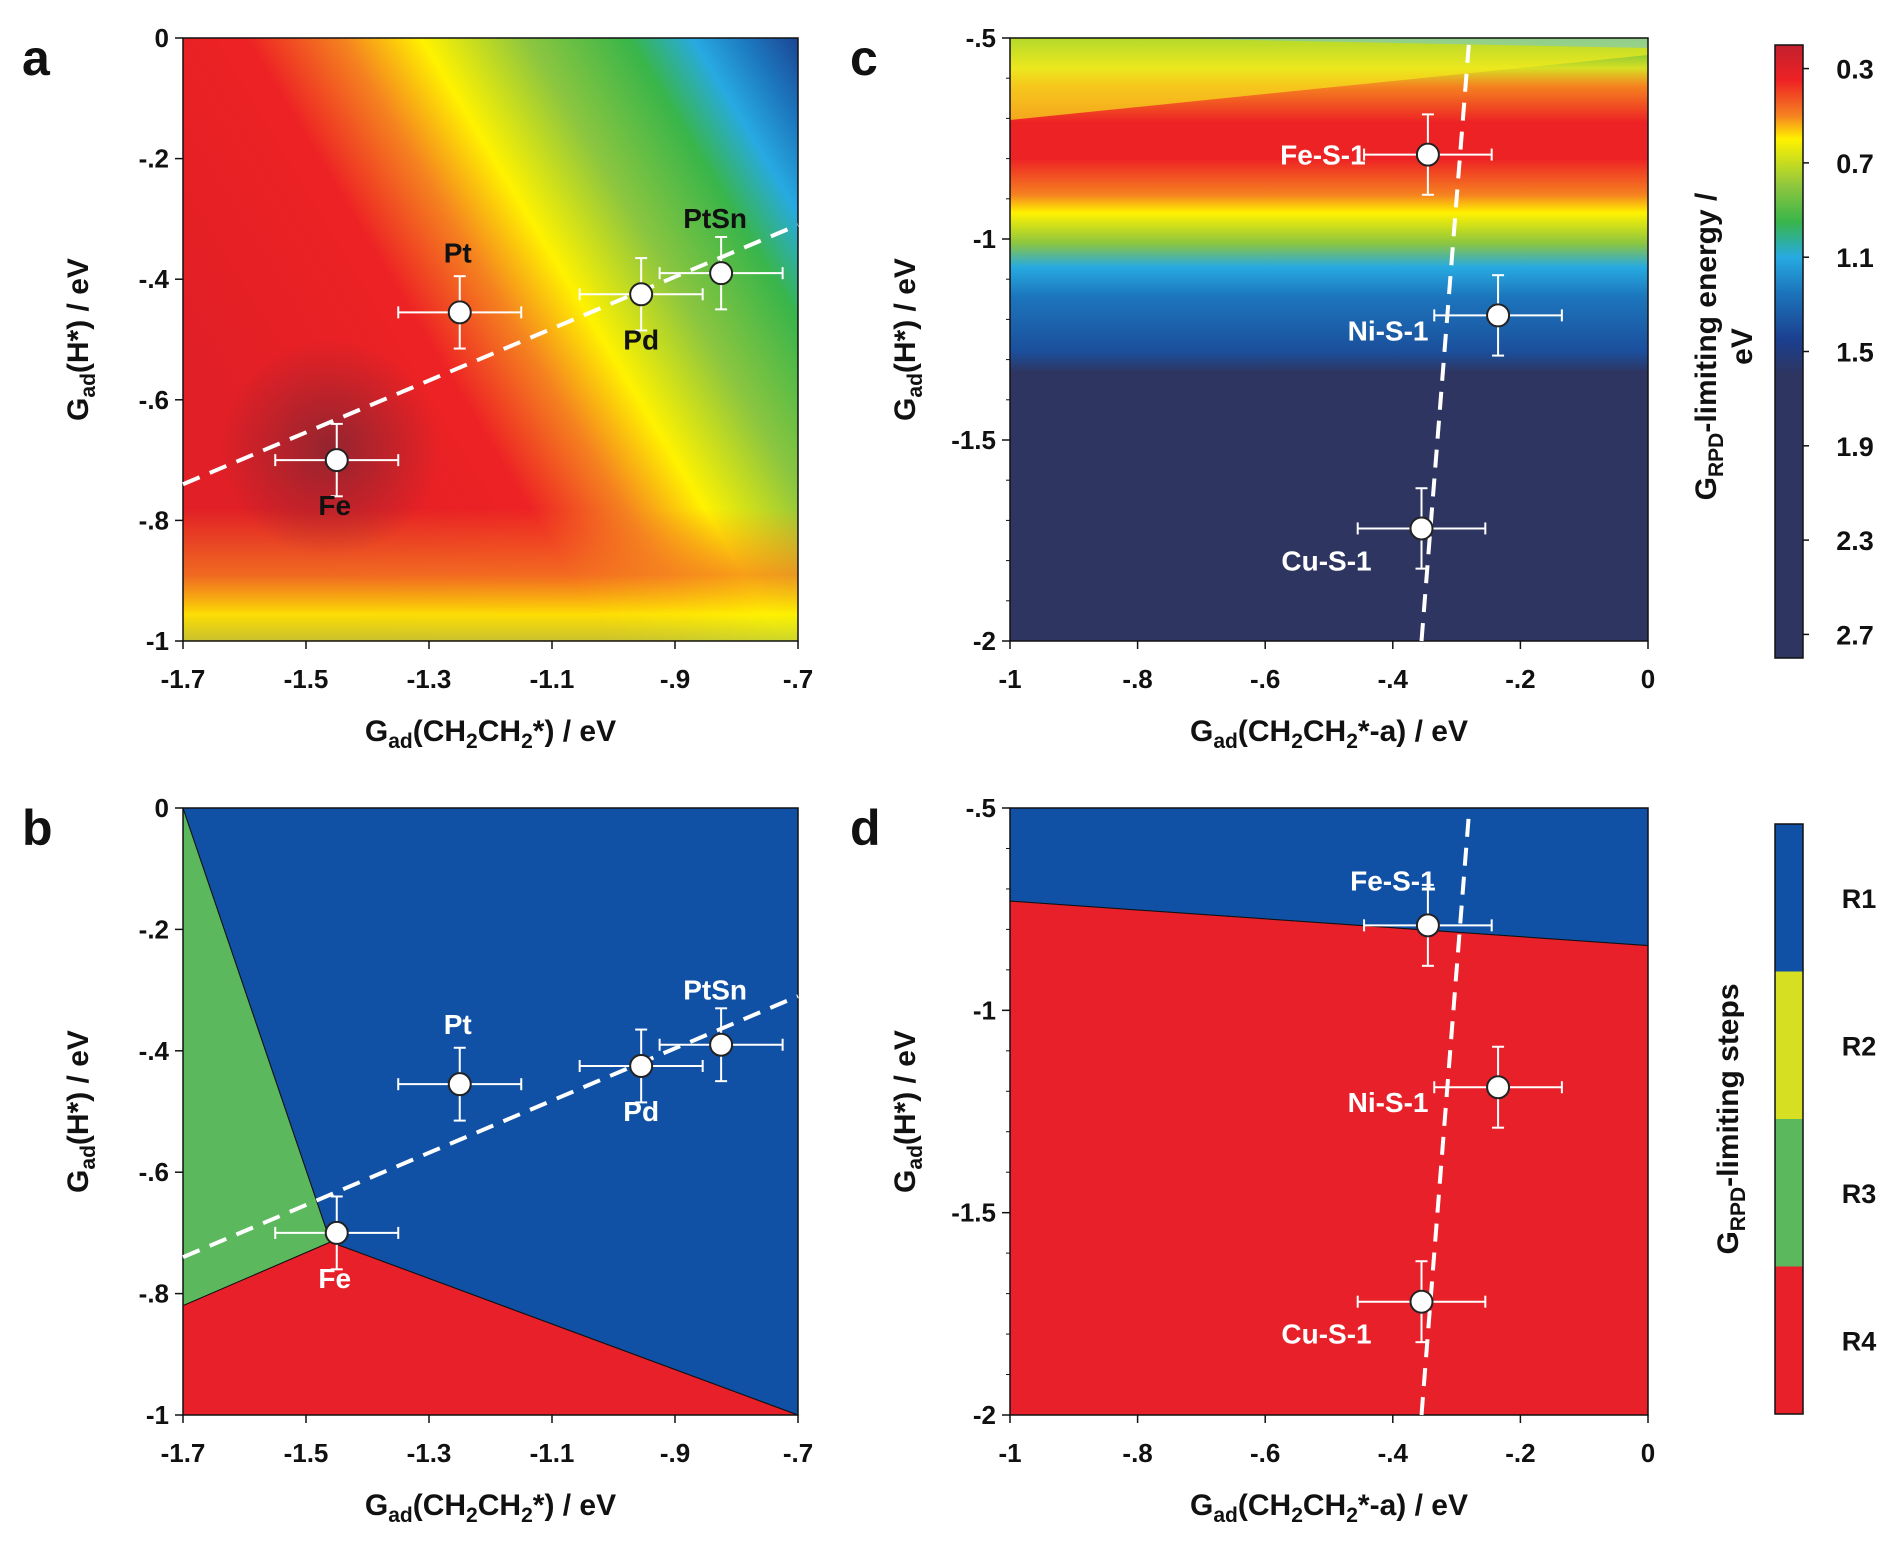 The image size is (1890, 1559). I want to click on x-tick-label: -.4, so click(1393, 1453).